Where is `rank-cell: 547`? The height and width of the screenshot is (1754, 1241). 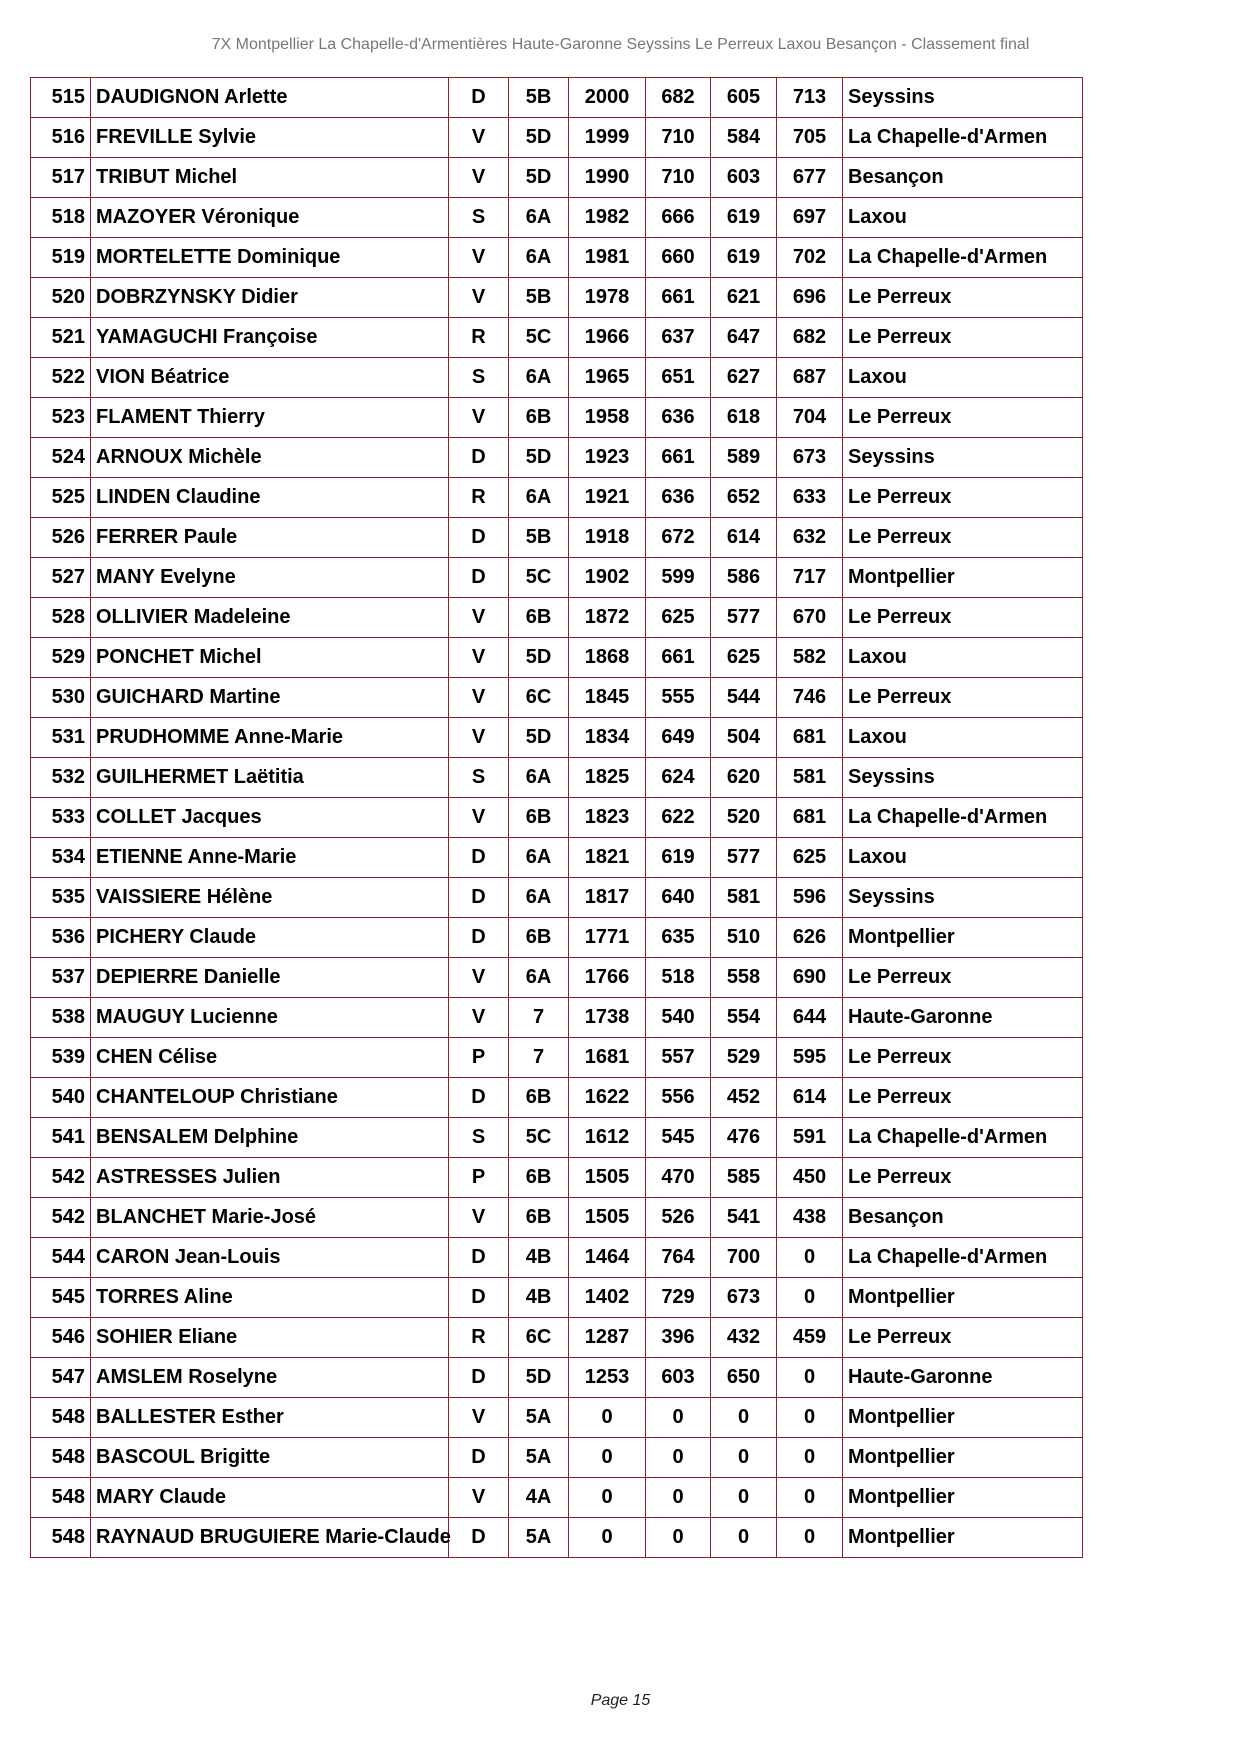 rank-cell: 547 is located at coordinates (60, 1377).